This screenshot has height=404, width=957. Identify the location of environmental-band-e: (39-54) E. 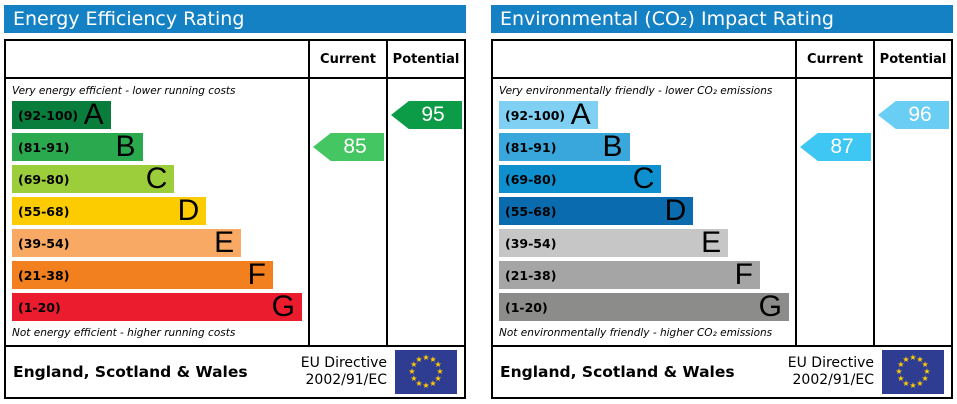
(614, 242).